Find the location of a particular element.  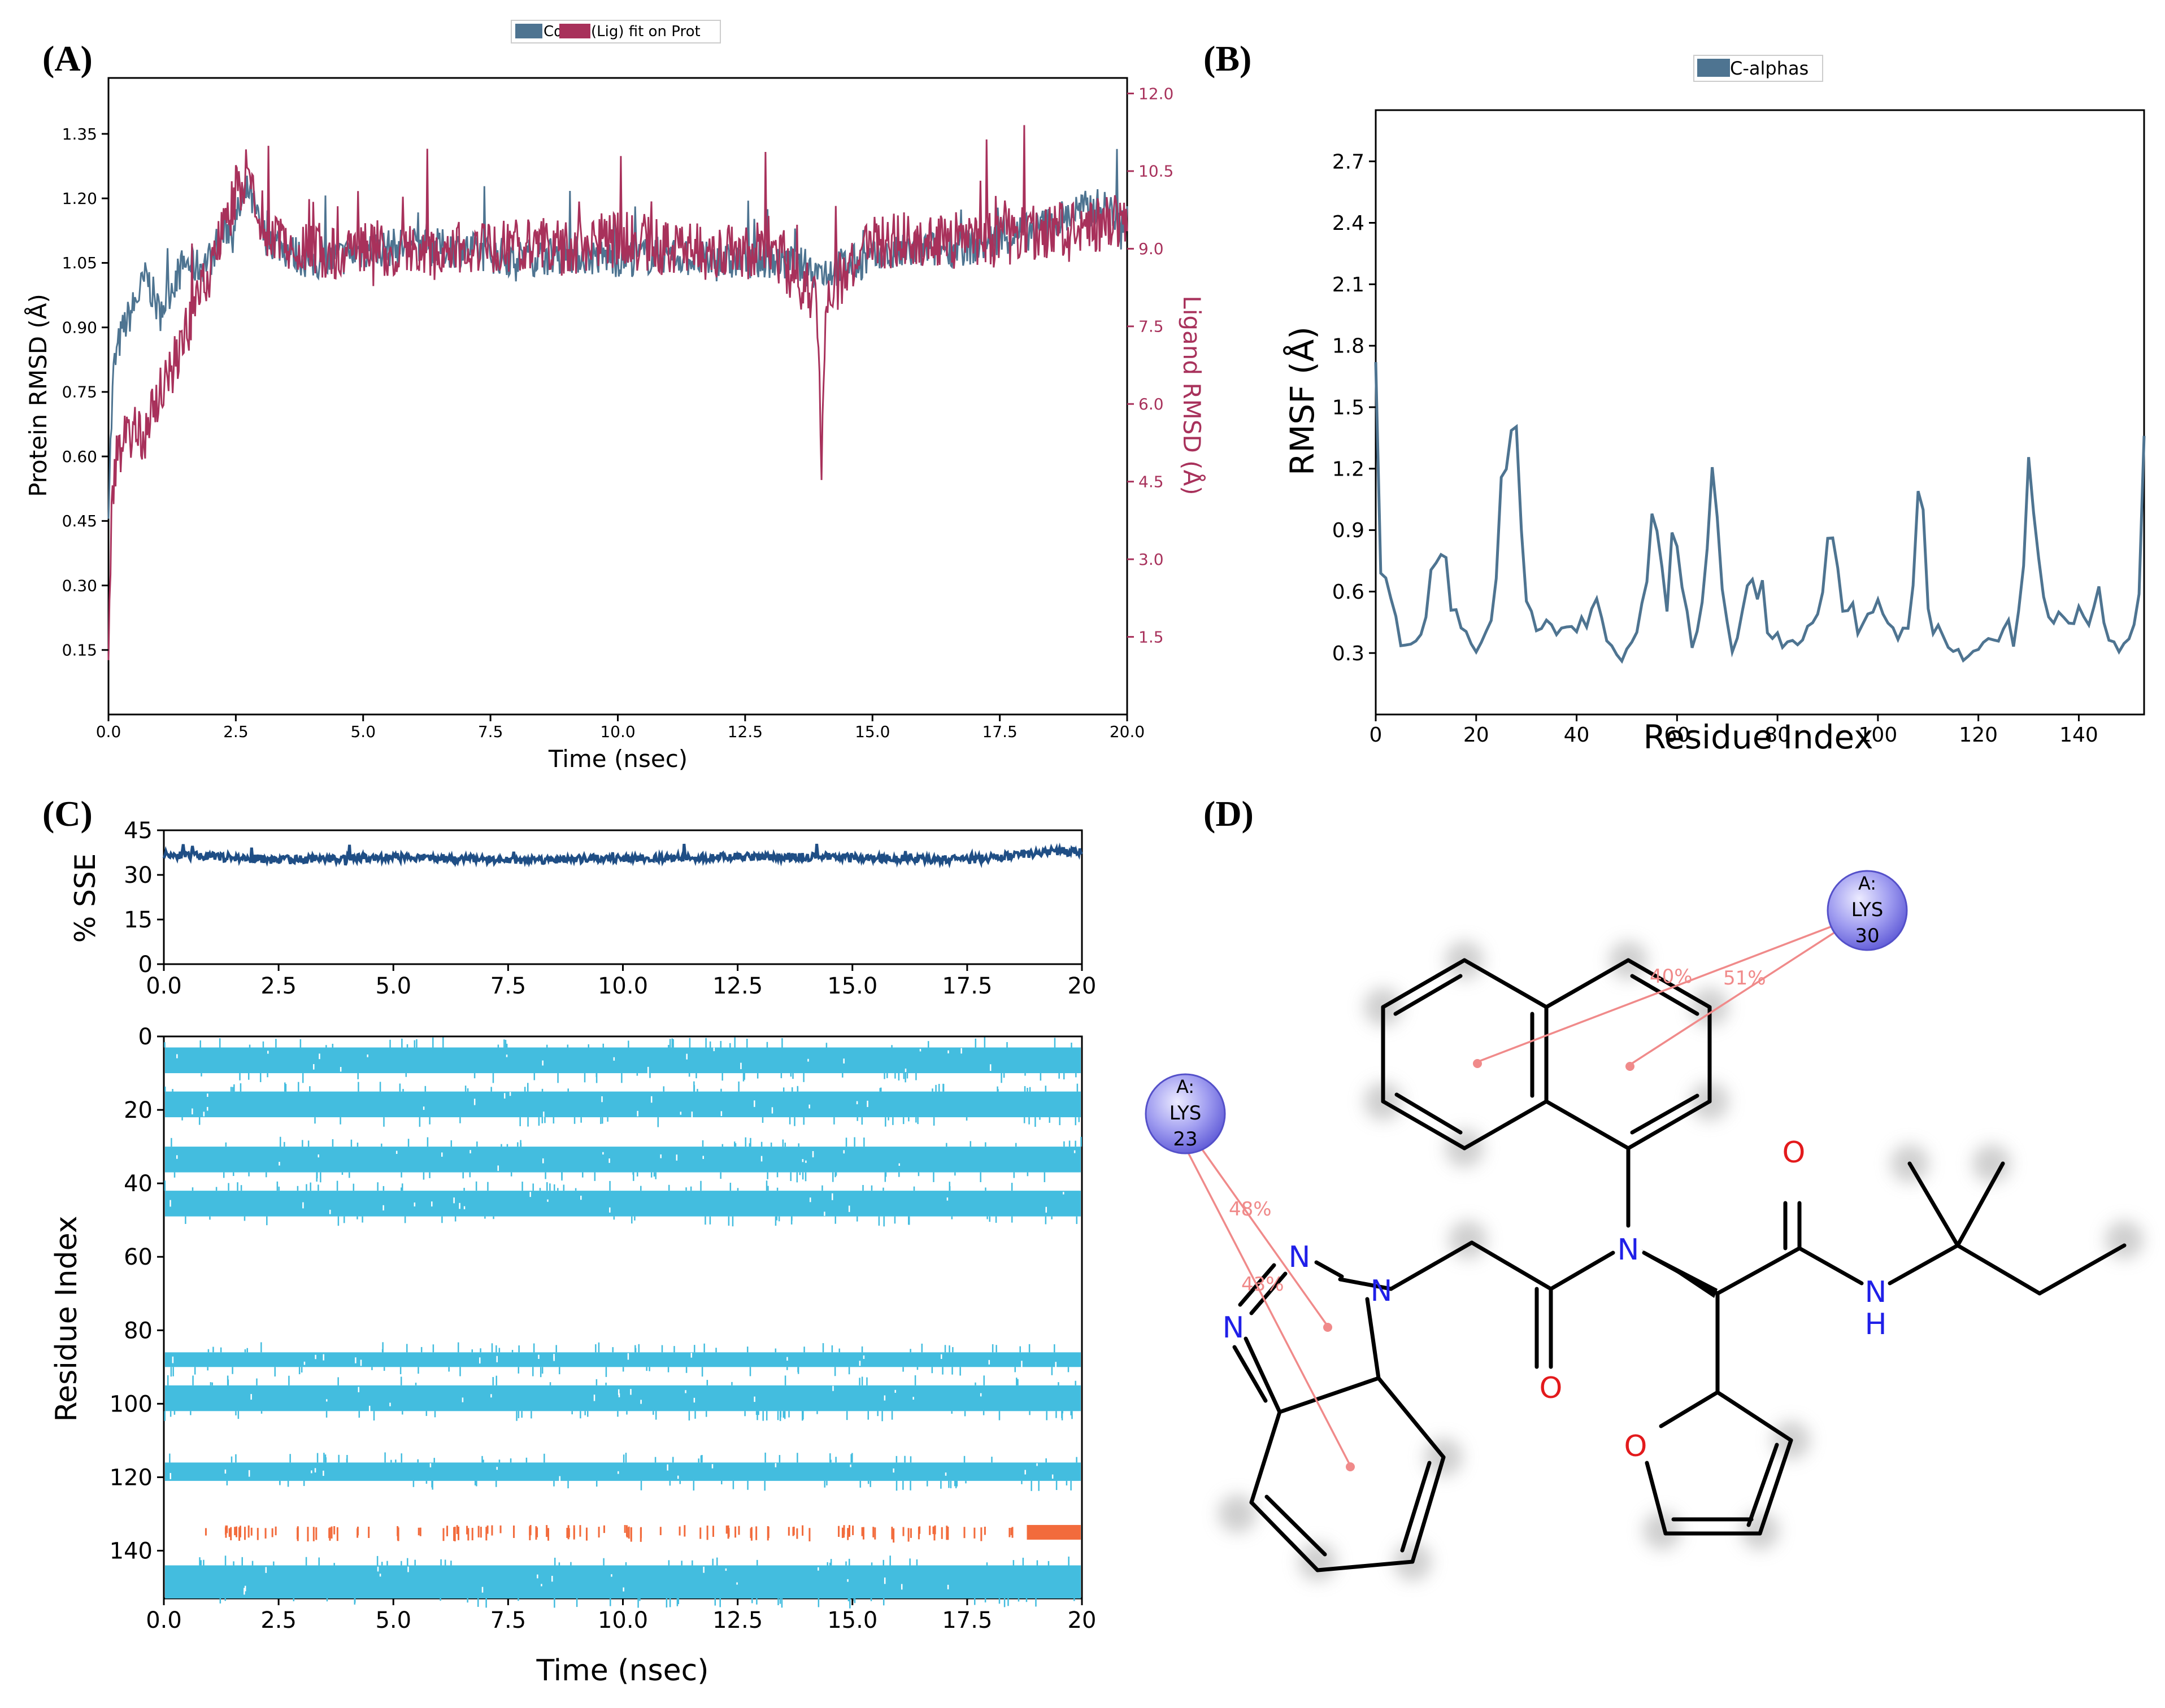

sse-x-tick-label: 20 is located at coordinates (1082, 986).